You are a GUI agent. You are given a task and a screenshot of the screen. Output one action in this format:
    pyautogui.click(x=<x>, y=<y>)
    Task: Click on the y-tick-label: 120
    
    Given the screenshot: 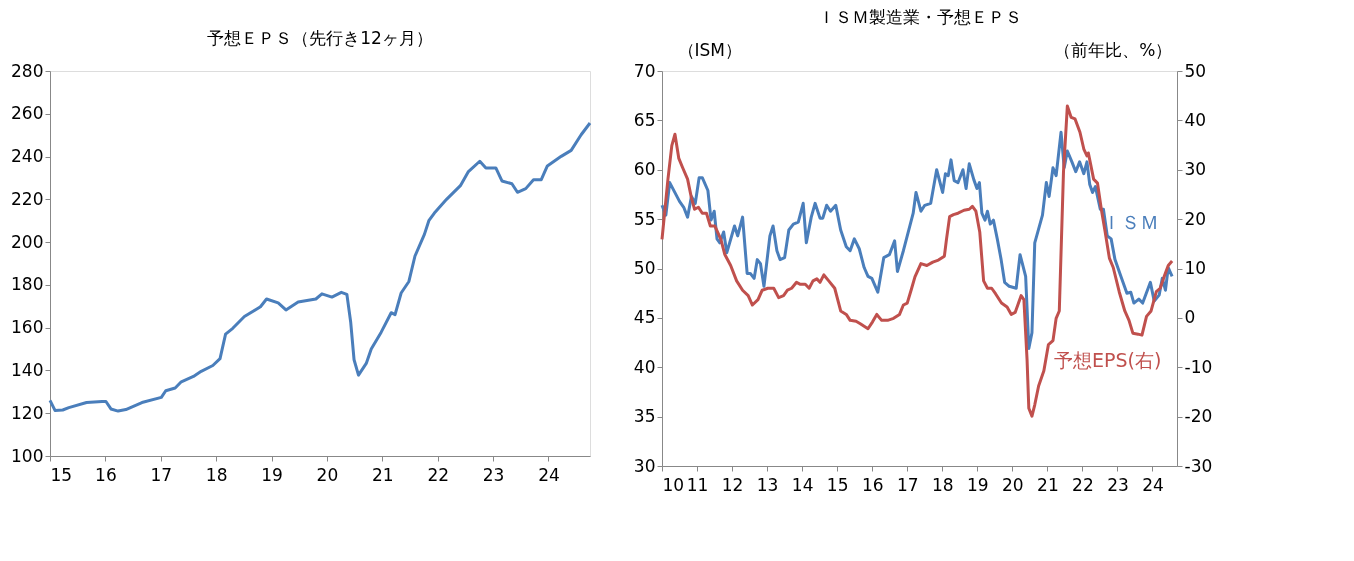 What is the action you would take?
    pyautogui.click(x=27, y=412)
    